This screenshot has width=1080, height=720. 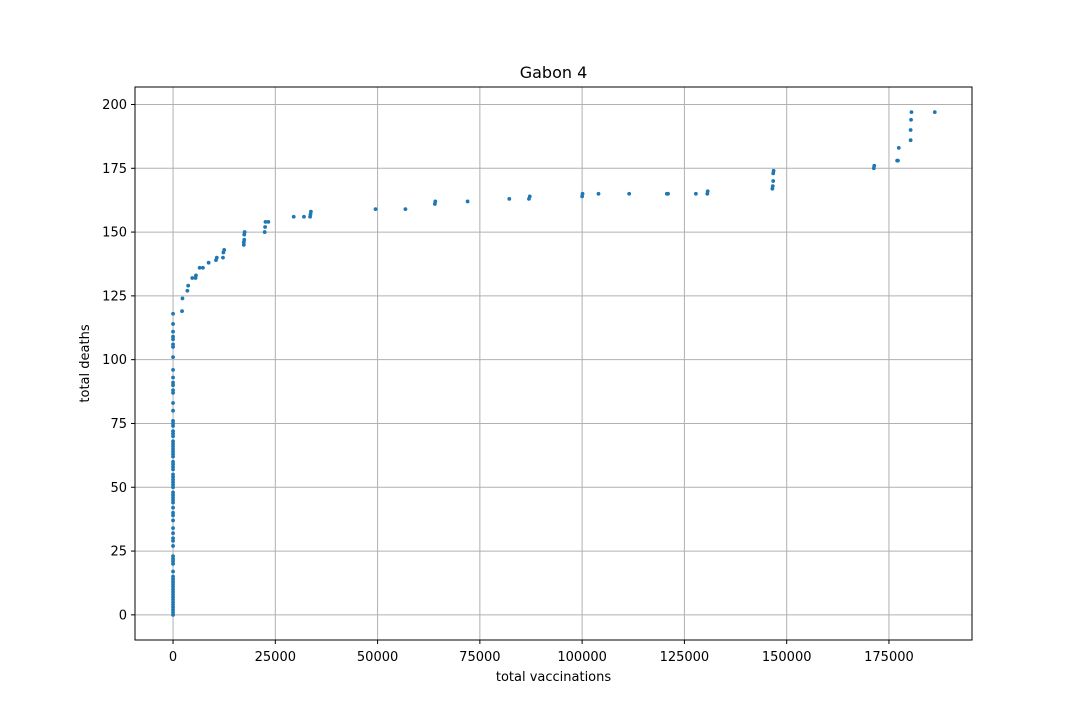 I want to click on x-tick-label: 150000, so click(x=787, y=657).